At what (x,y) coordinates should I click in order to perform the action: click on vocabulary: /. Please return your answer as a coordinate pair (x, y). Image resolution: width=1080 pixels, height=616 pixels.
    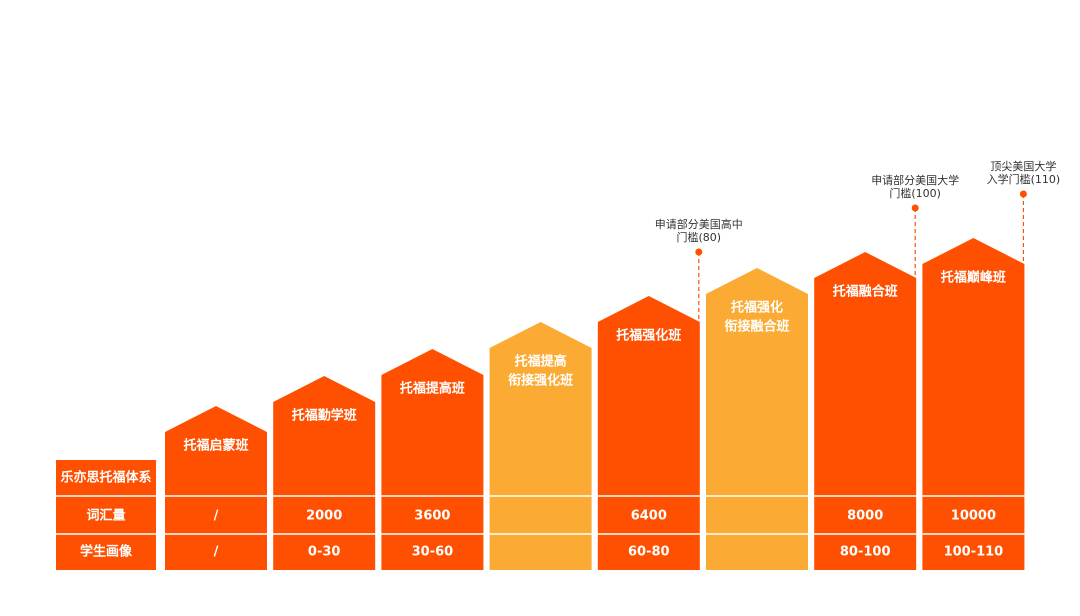
    Looking at the image, I should click on (216, 516).